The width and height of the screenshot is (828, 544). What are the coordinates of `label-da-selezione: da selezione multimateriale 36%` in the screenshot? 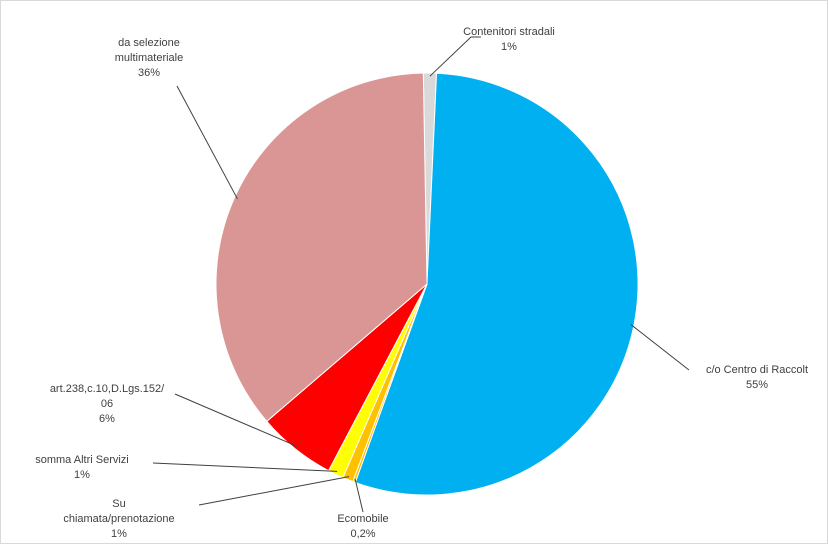 It's located at (149, 58).